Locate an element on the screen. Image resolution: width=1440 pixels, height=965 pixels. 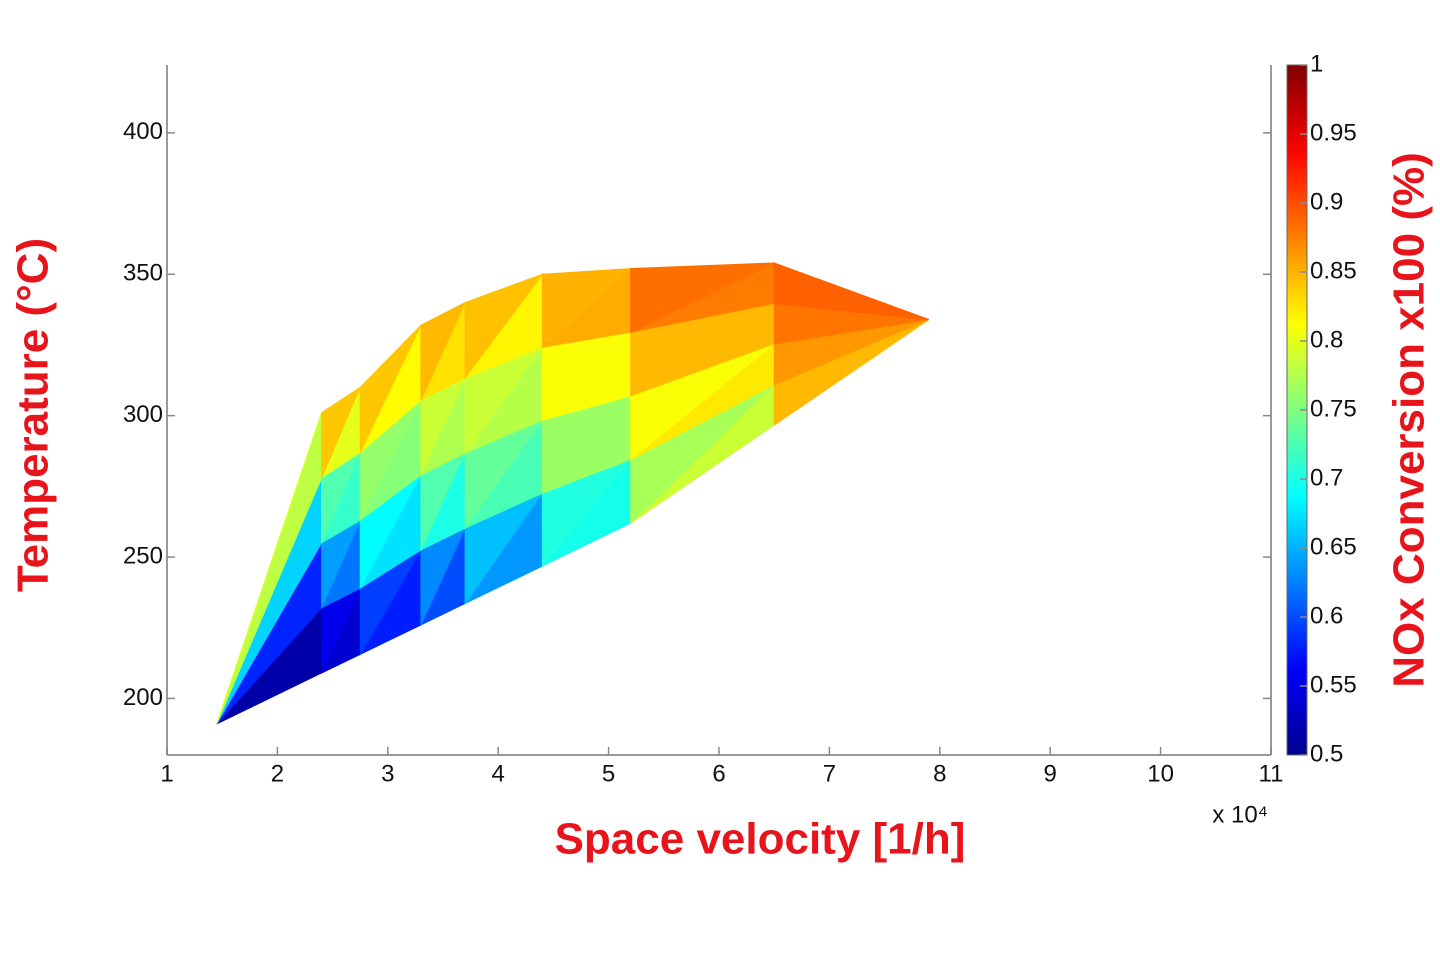
colorbar-tick-label: 0.9 is located at coordinates (1326, 201).